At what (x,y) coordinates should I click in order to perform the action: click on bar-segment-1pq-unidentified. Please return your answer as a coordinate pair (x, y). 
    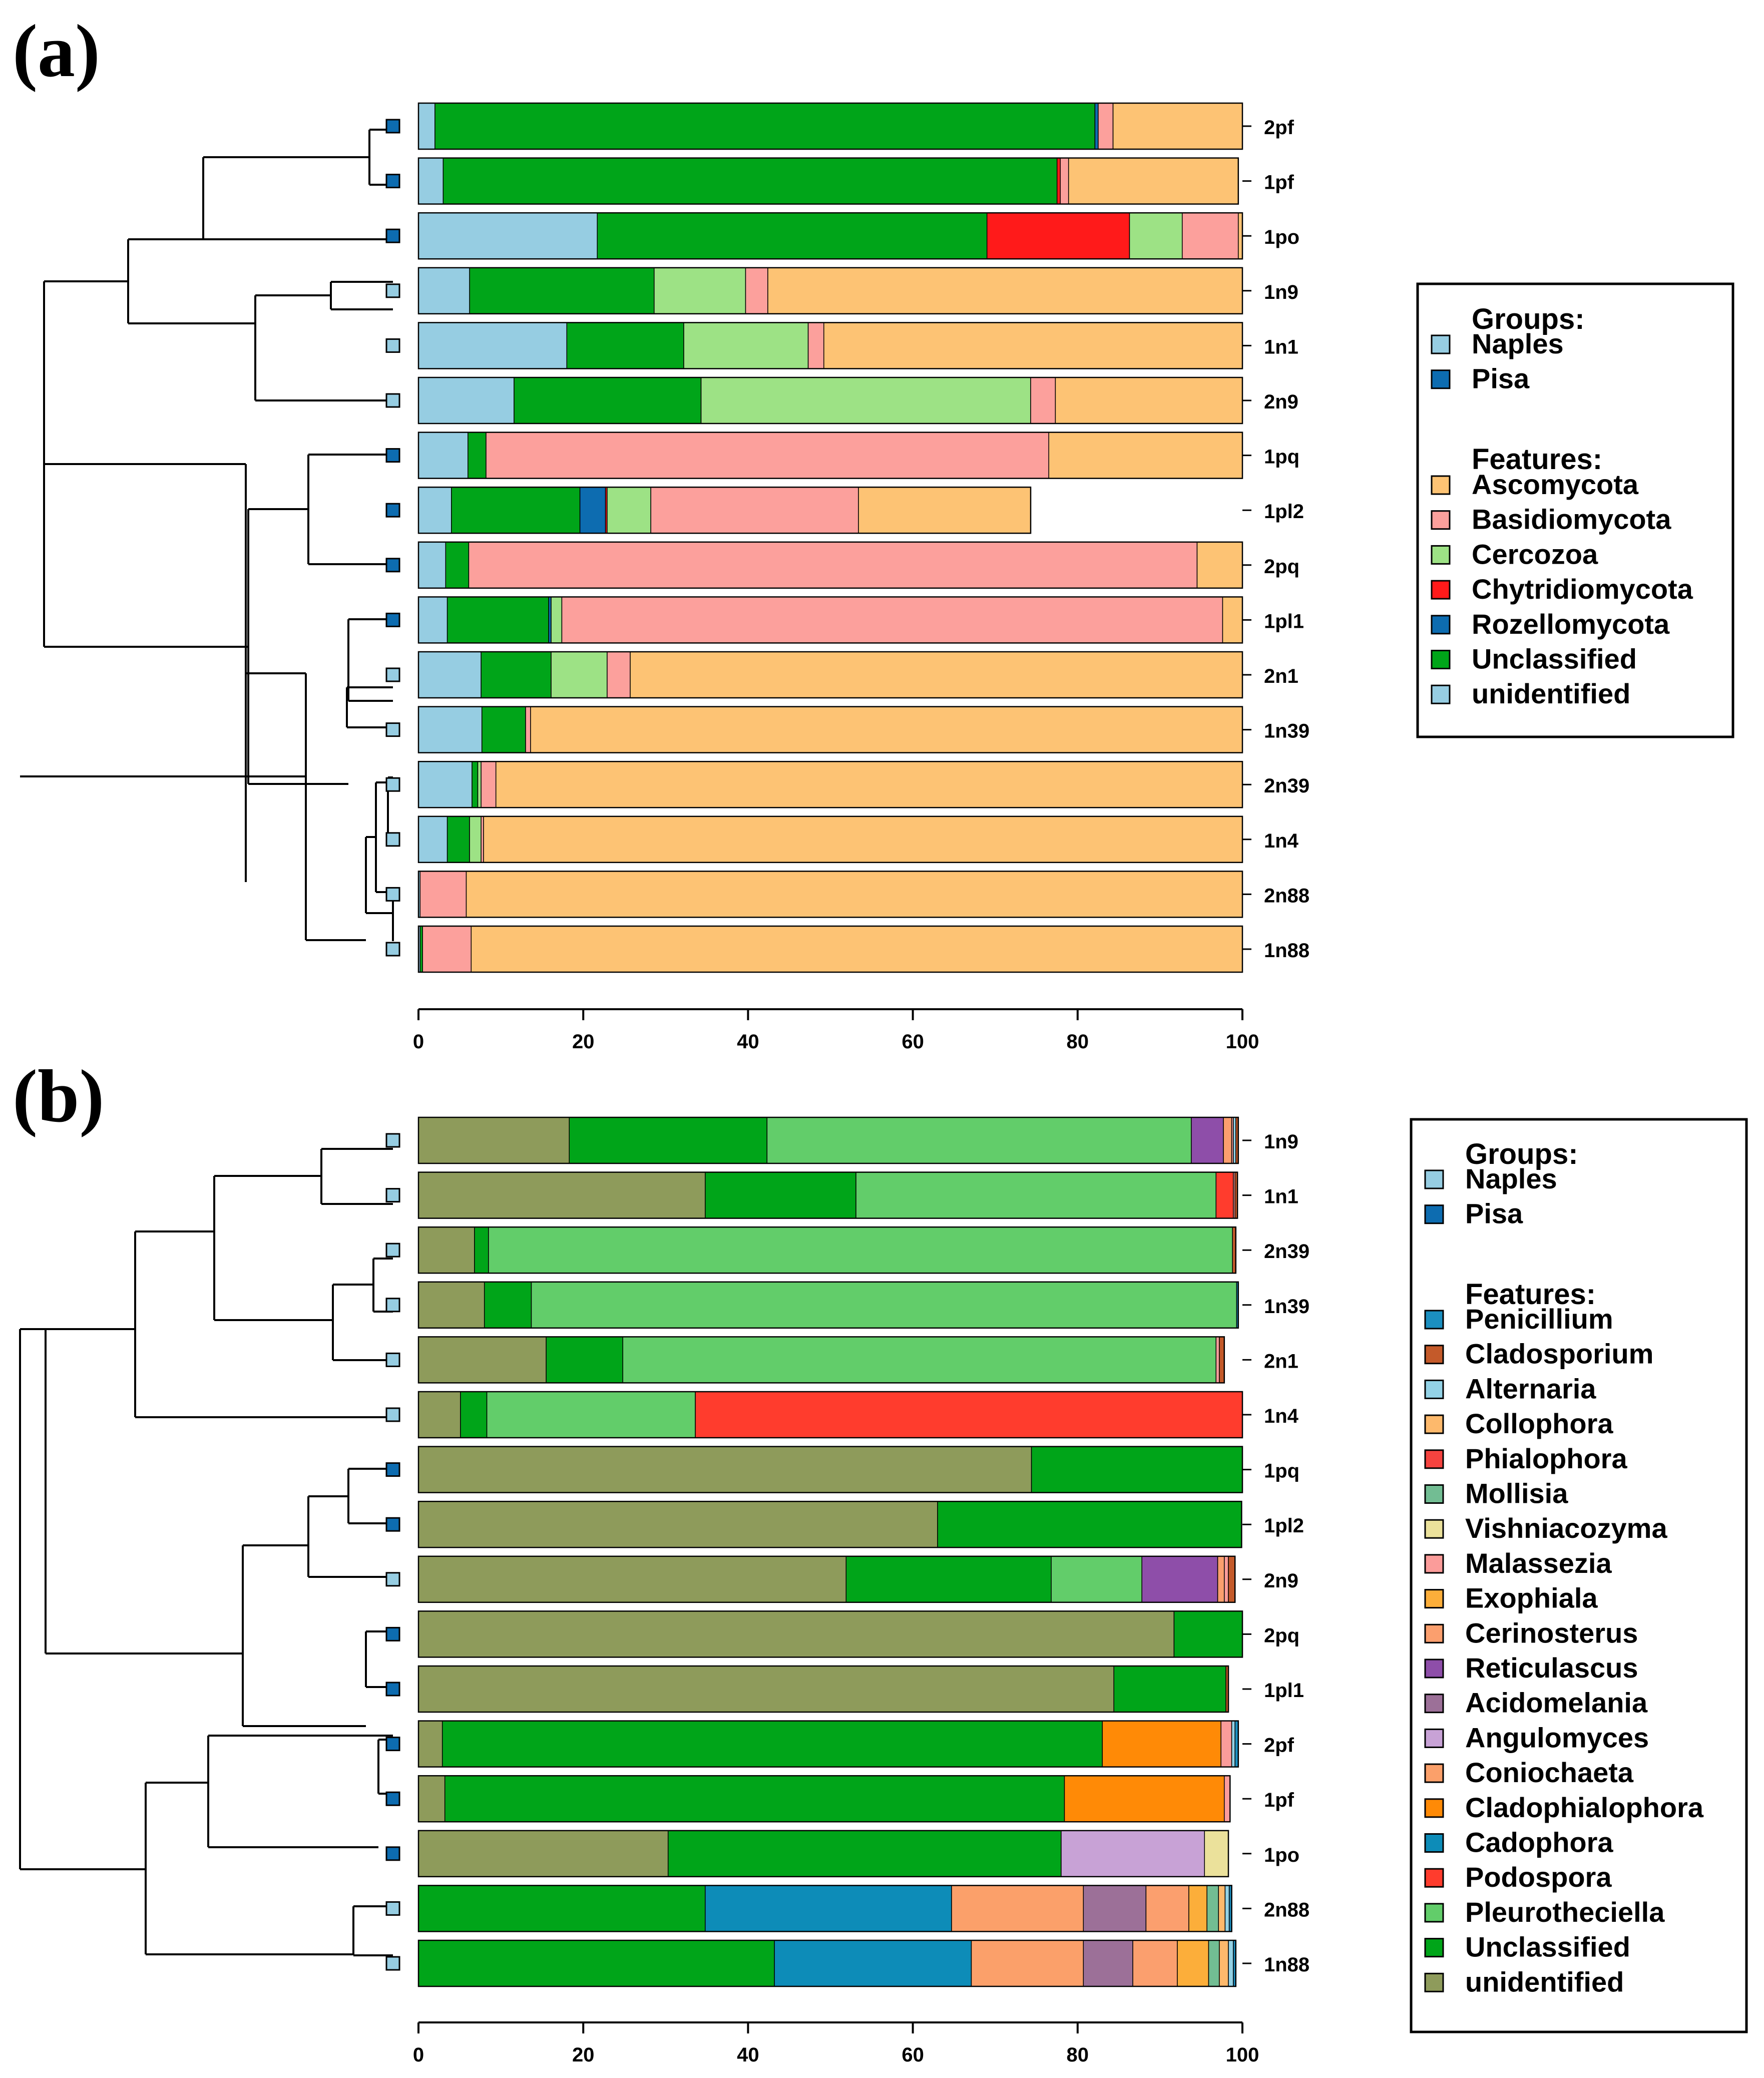
    Looking at the image, I should click on (725, 1469).